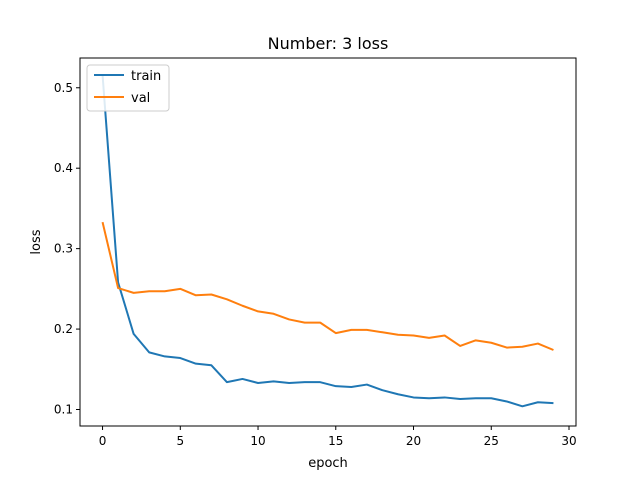 The image size is (640, 480). What do you see at coordinates (328, 463) in the screenshot?
I see `x-axis-label: epoch` at bounding box center [328, 463].